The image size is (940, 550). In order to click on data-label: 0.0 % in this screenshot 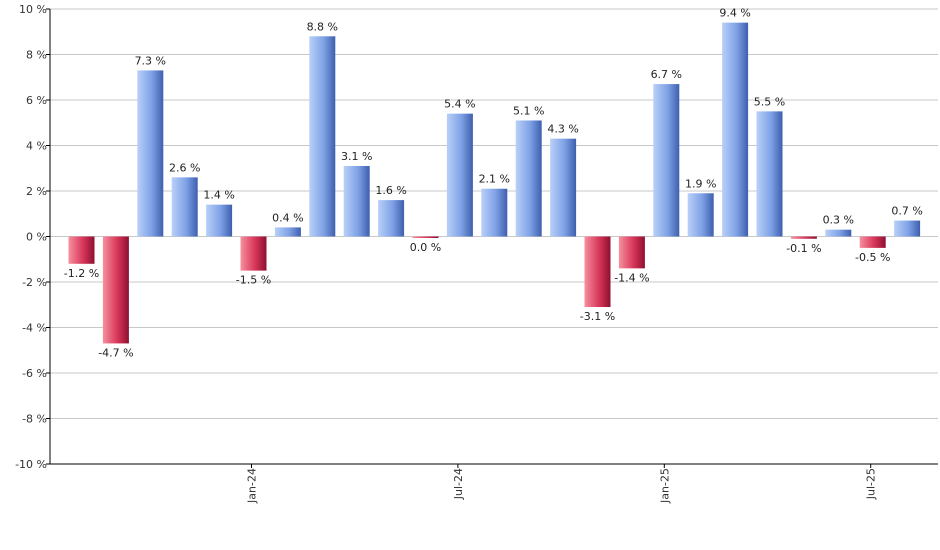, I will do `click(425, 247)`.